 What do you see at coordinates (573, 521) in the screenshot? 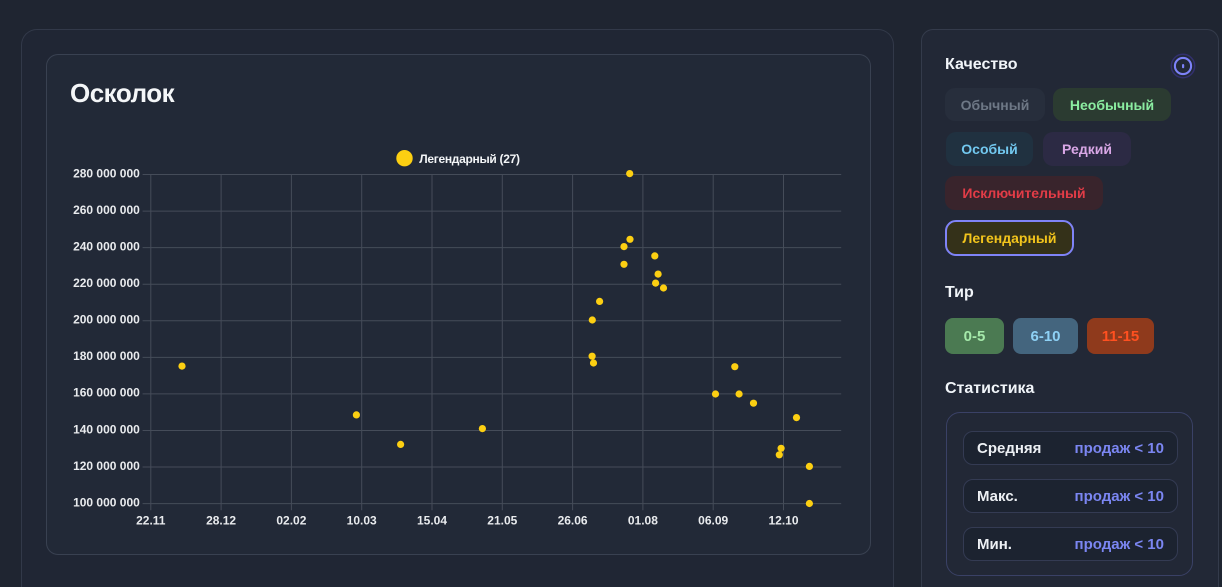
I see `svg-text: 26.06` at bounding box center [573, 521].